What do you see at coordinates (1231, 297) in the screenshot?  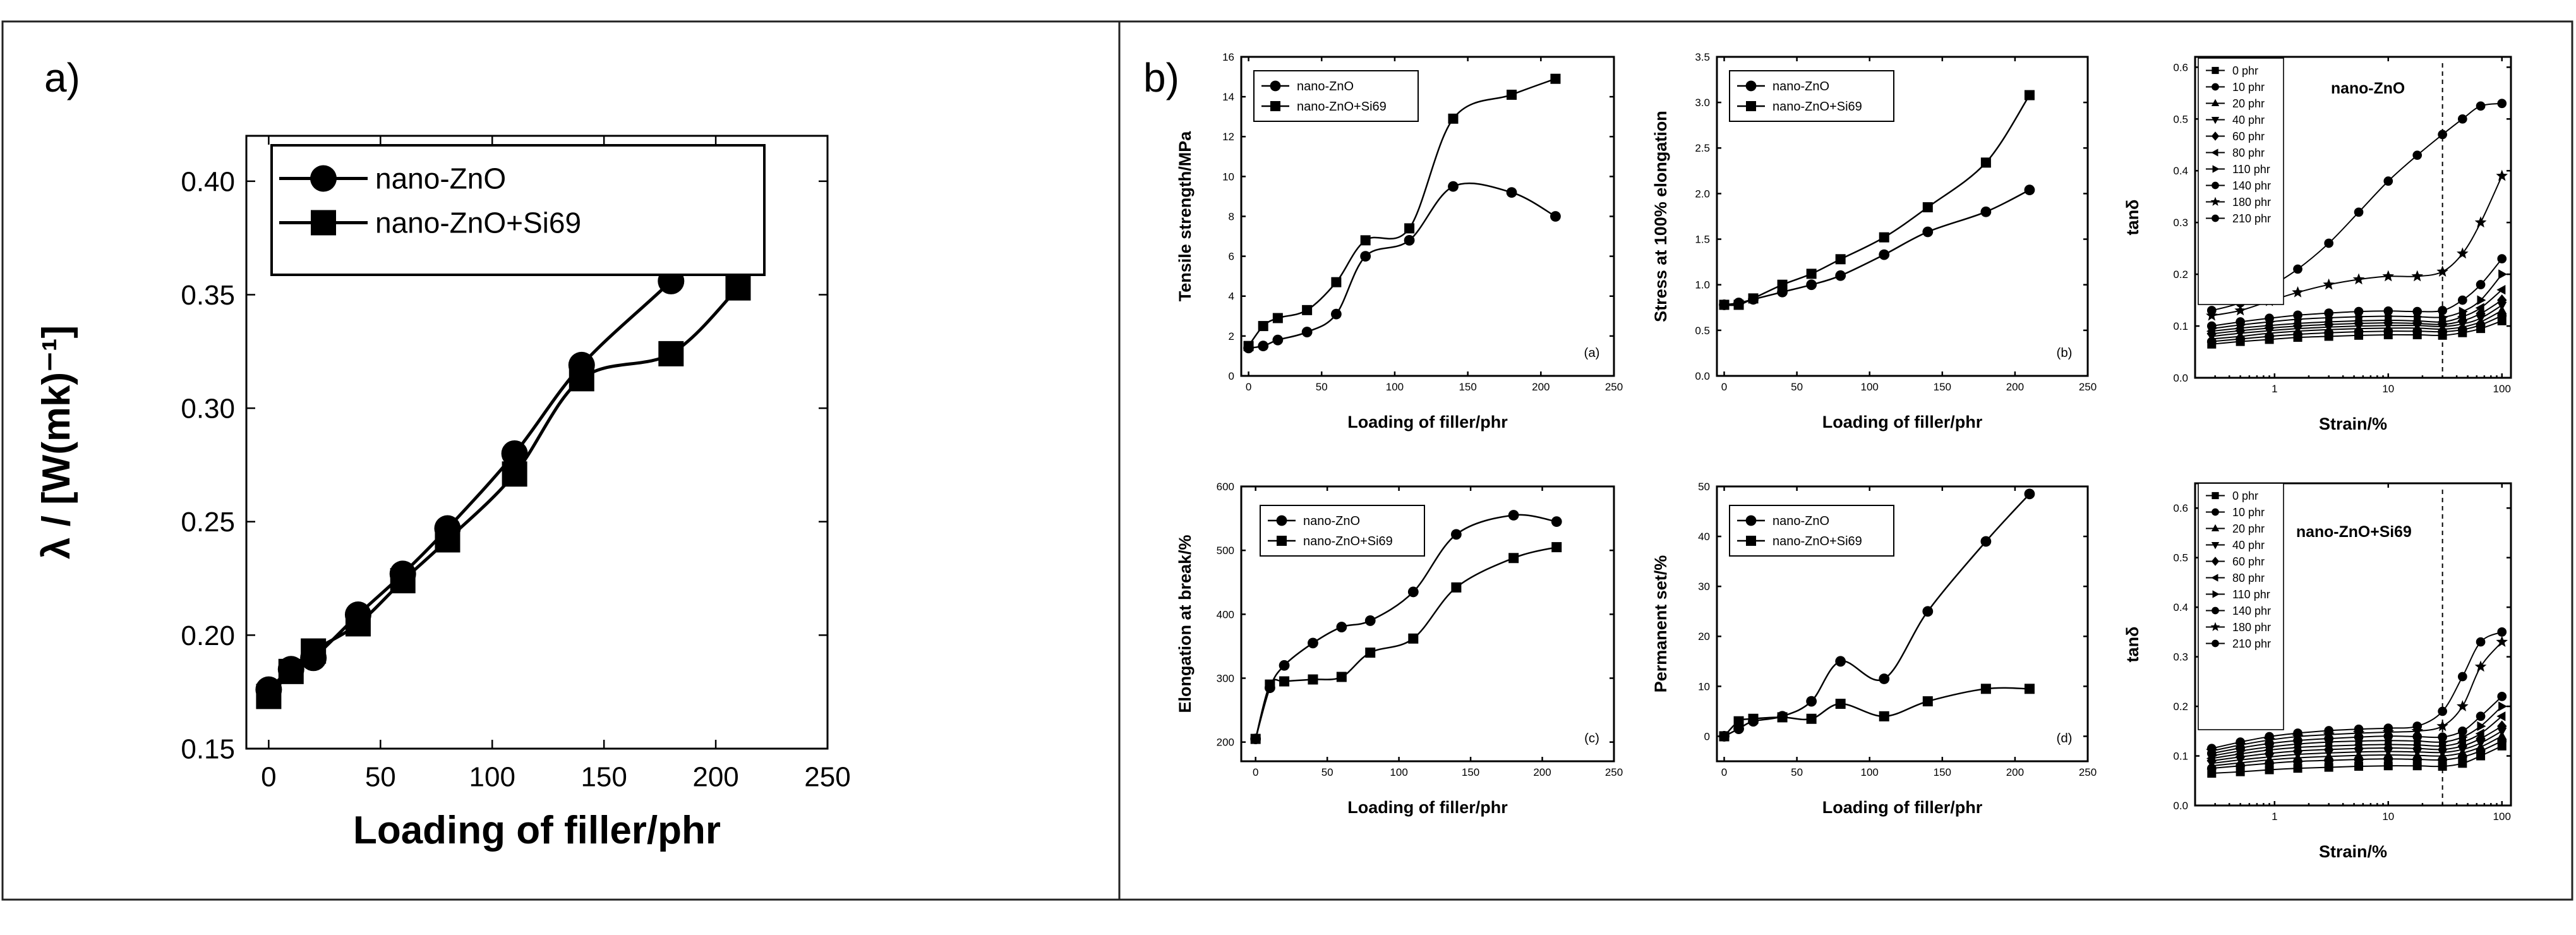 I see `y-tick-label: 4` at bounding box center [1231, 297].